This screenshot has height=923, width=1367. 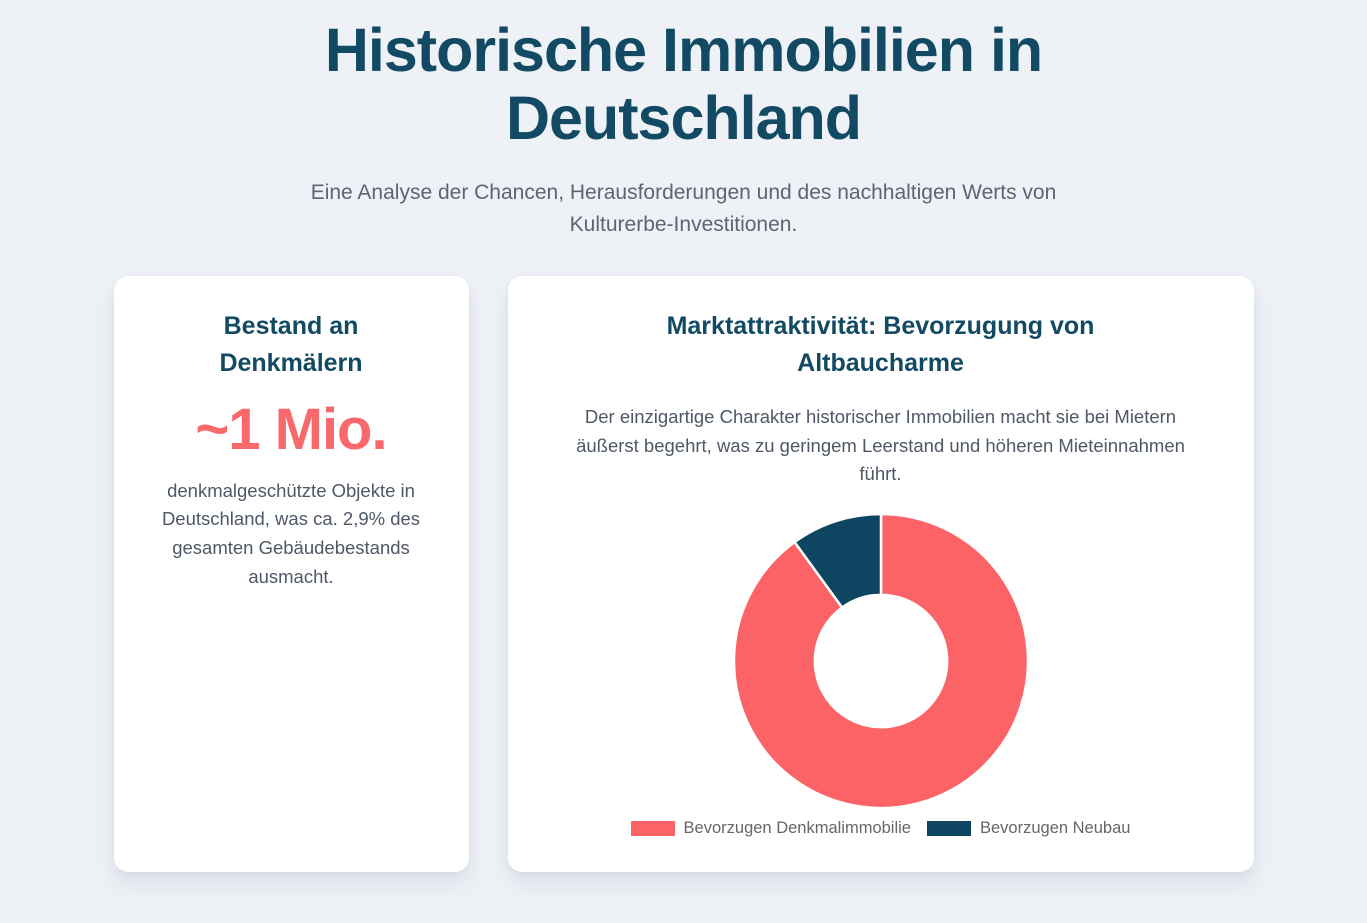 What do you see at coordinates (683, 84) in the screenshot?
I see `page-title: Historische Immobilien in Deutschland` at bounding box center [683, 84].